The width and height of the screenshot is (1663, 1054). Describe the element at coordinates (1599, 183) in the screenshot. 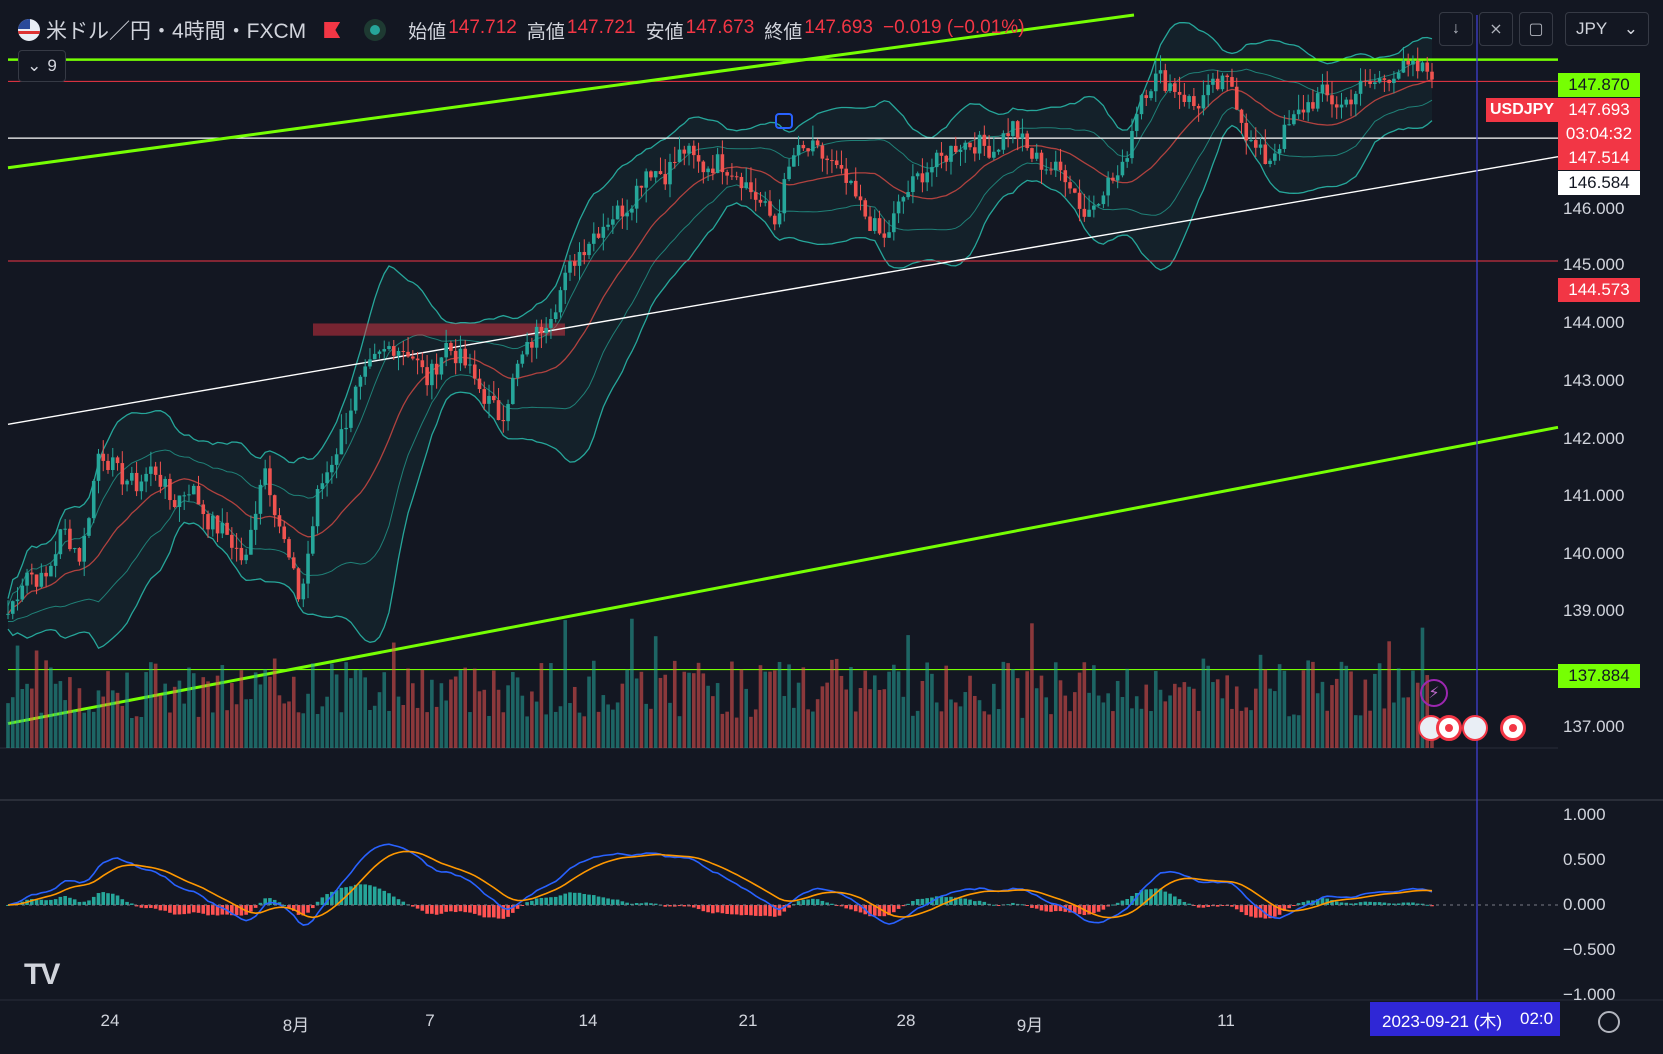

I see `white-level-tag: 146.584` at that location.